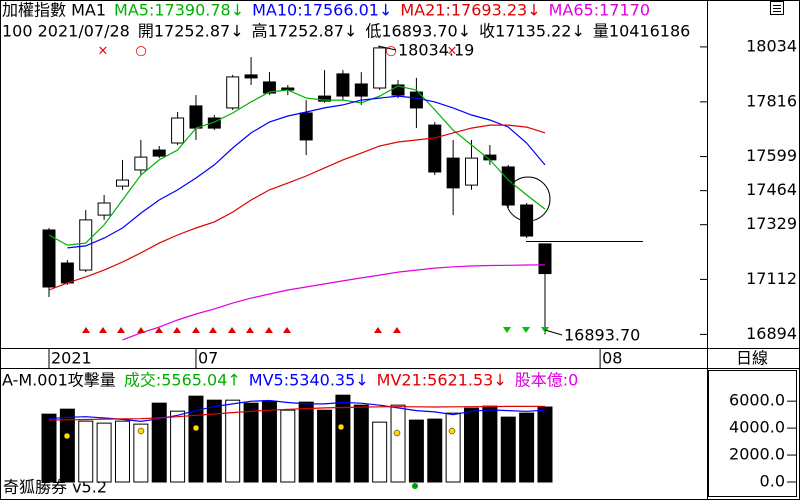 The width and height of the screenshot is (800, 500). What do you see at coordinates (241, 330) in the screenshot?
I see `buy-signals` at bounding box center [241, 330].